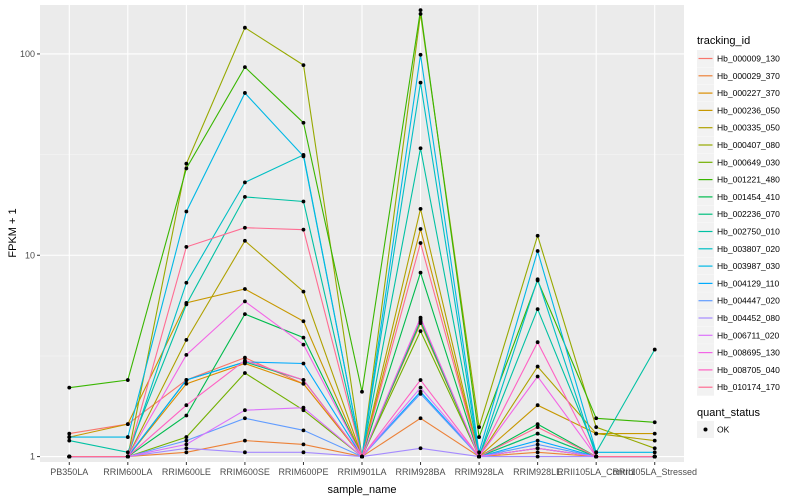  I want to click on legend-label: Hb_004452_080, so click(748, 318).